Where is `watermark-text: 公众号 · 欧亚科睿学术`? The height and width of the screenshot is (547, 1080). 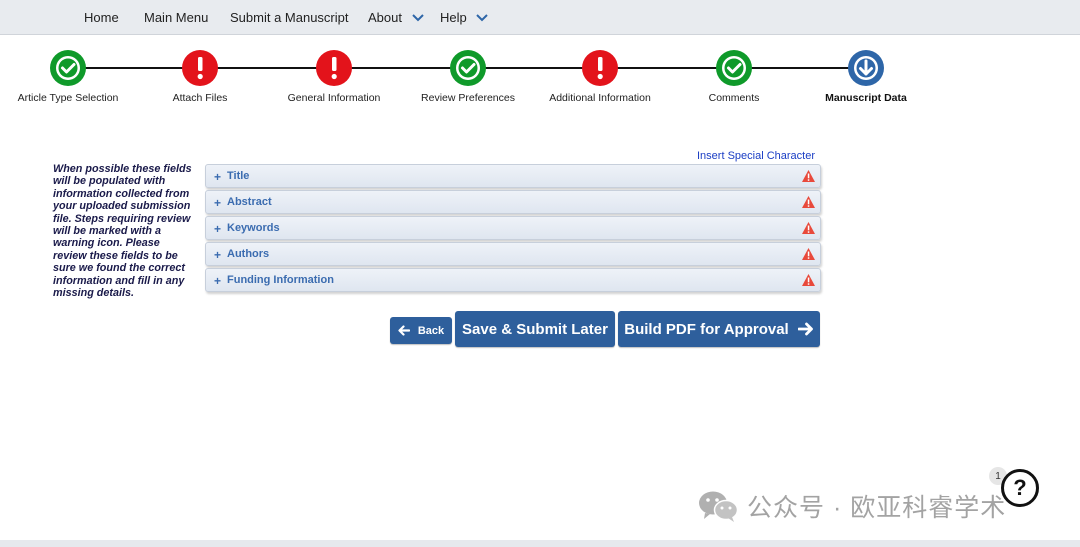 watermark-text: 公众号 · 欧亚科睿学术 is located at coordinates (877, 508).